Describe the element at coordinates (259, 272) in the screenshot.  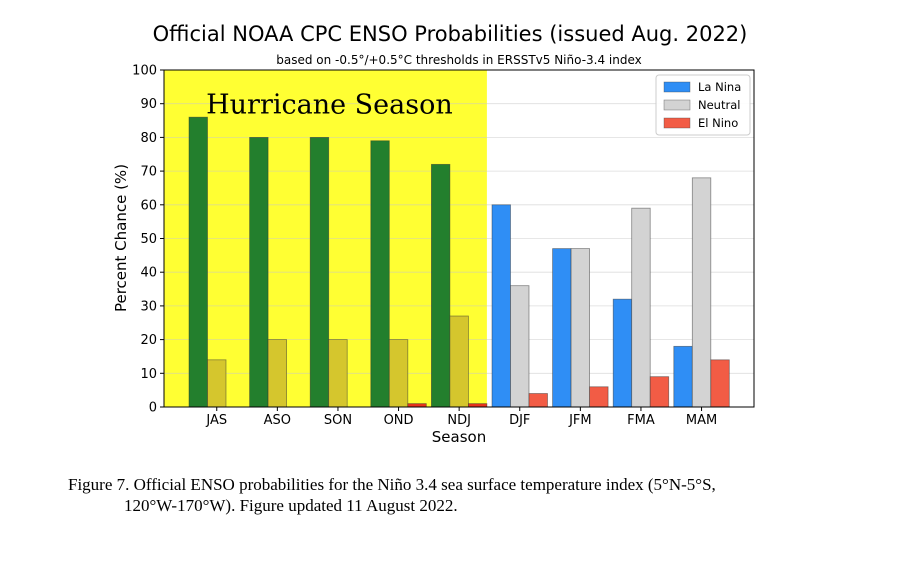
I see `bar-la-nina-aso` at that location.